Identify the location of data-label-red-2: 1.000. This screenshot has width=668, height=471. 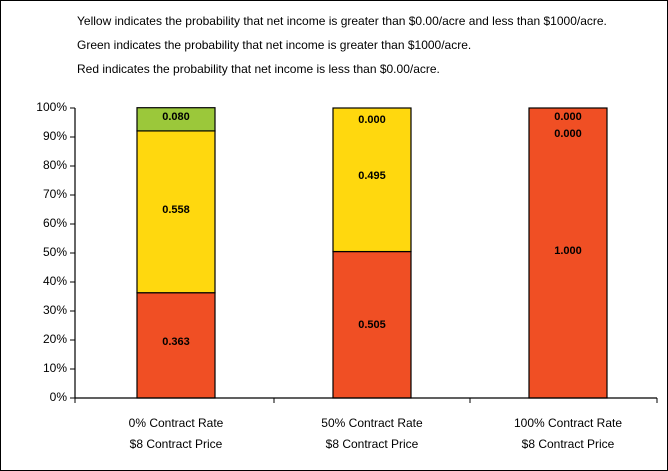
(568, 251).